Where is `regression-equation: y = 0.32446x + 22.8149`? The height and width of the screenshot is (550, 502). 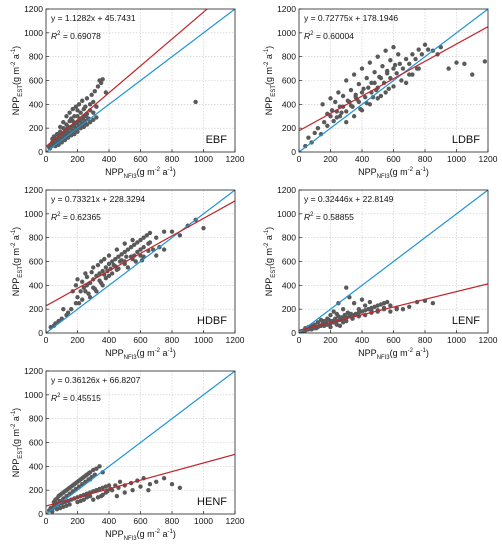 regression-equation: y = 0.32446x + 22.8149 is located at coordinates (349, 199).